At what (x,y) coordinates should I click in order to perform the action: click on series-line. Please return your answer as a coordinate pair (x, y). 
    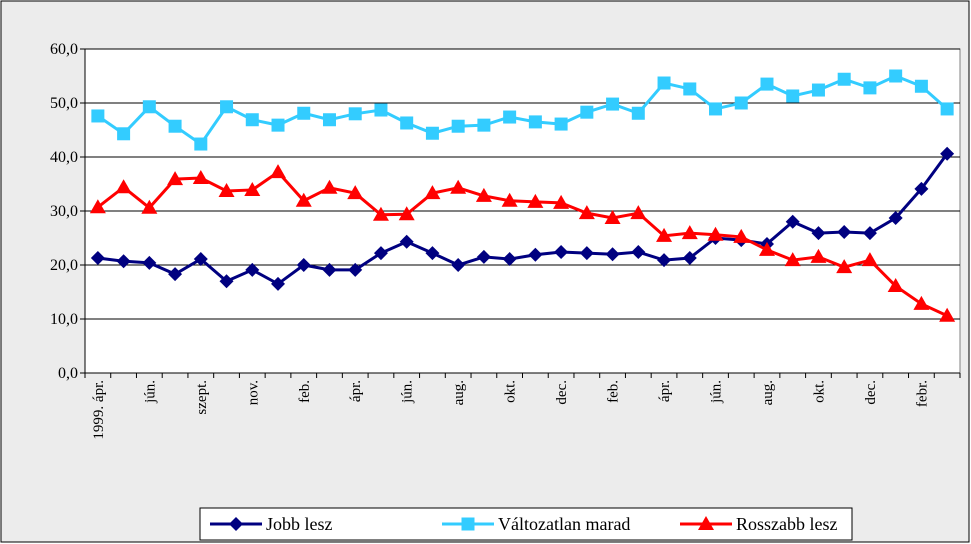
    Looking at the image, I should click on (523, 110).